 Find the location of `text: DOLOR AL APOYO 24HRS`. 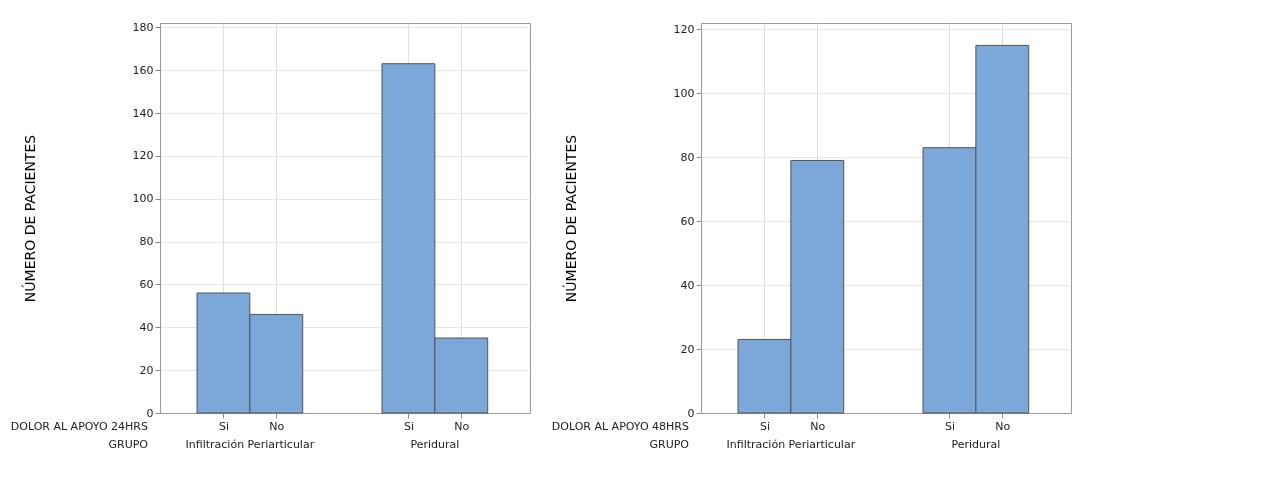

text: DOLOR AL APOYO 24HRS is located at coordinates (79, 426).